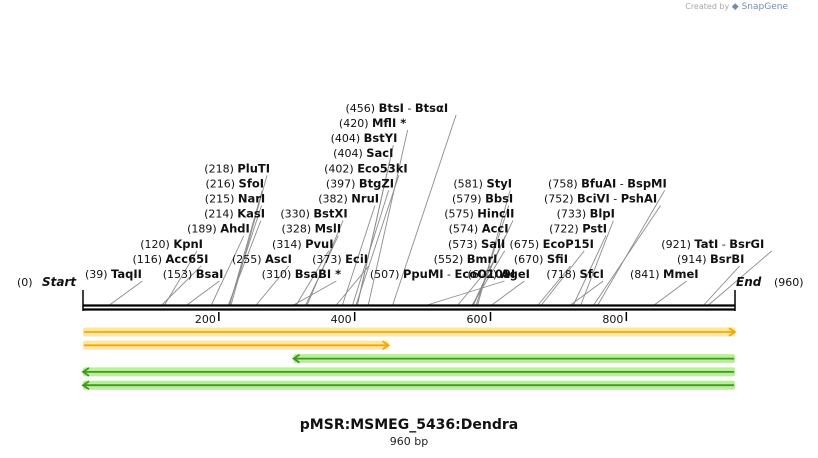 This screenshot has height=458, width=818. What do you see at coordinates (363, 153) in the screenshot?
I see `site-label-text: (404) SacI` at bounding box center [363, 153].